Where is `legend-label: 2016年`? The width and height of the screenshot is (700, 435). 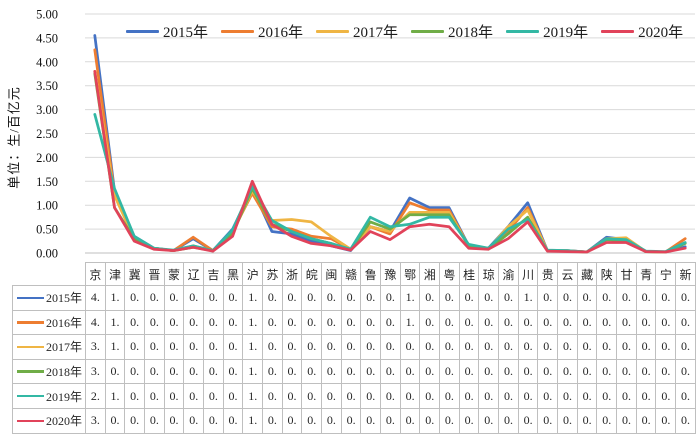
legend-label: 2016年 is located at coordinates (281, 33).